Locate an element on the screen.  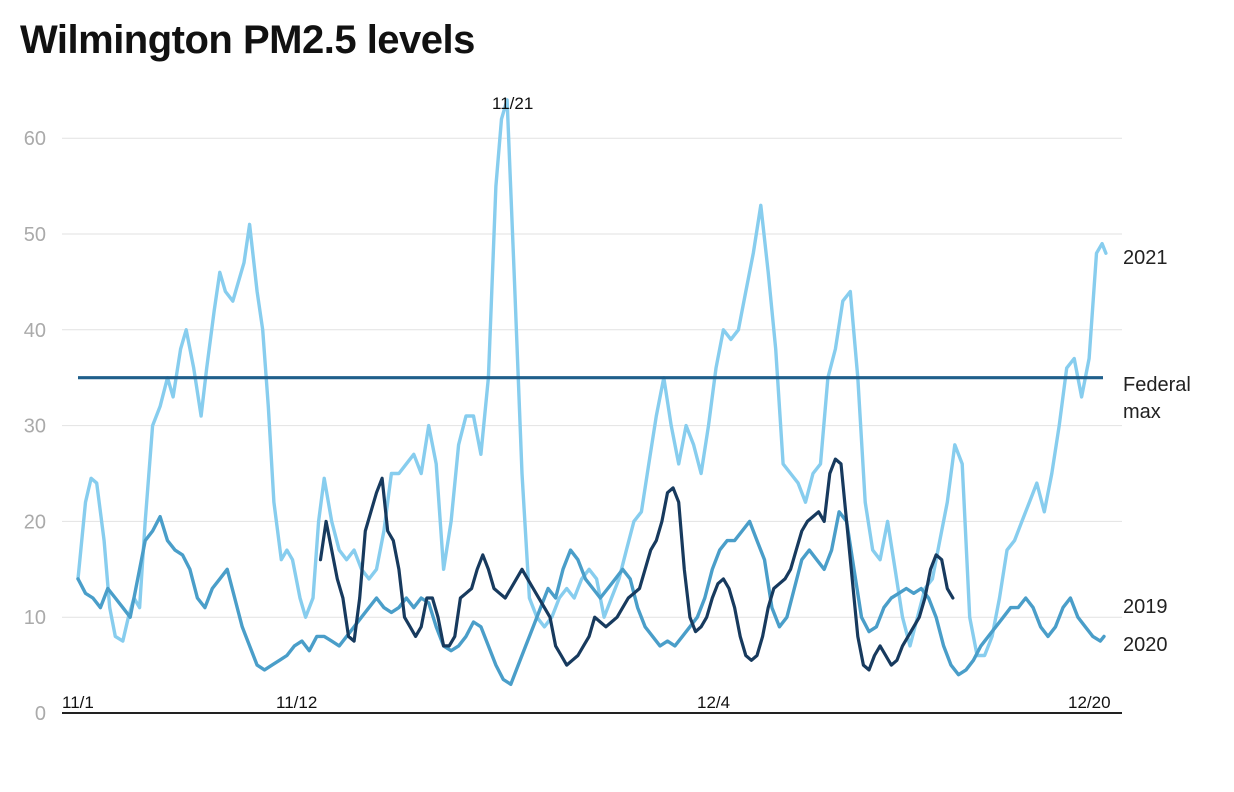
x-tick-label-12-20: 12/20 is located at coordinates (1089, 702).